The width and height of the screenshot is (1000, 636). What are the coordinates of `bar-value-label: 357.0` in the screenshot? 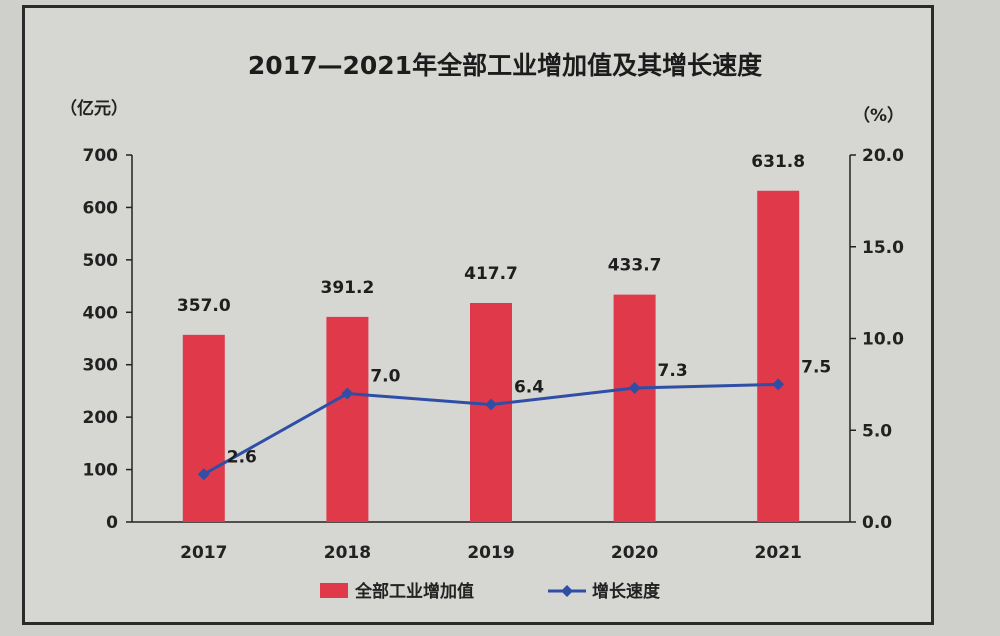 It's located at (204, 306).